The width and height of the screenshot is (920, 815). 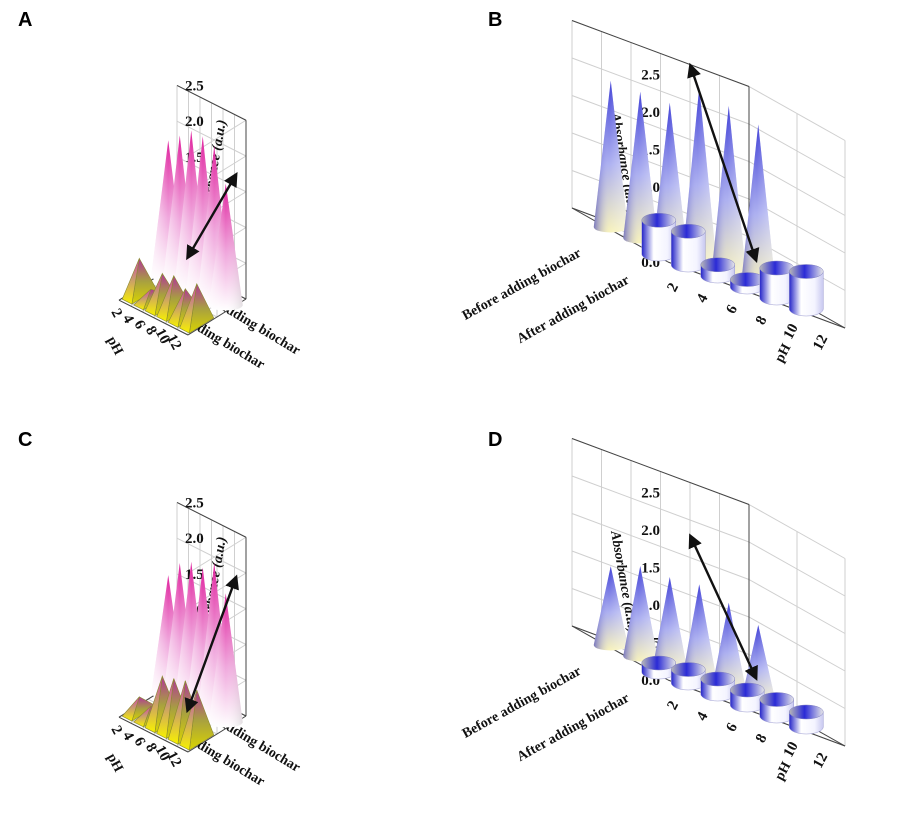 What do you see at coordinates (495, 20) in the screenshot?
I see `panel-label: B` at bounding box center [495, 20].